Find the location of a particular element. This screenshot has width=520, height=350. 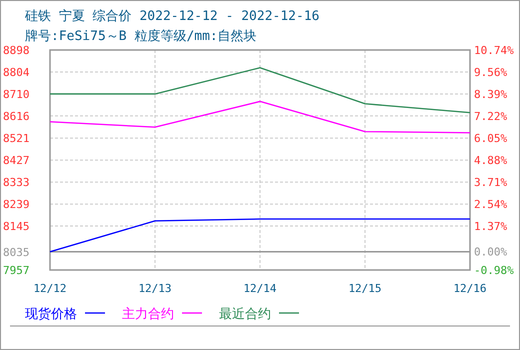

y2-tick-label: 4.88% is located at coordinates (491, 160).